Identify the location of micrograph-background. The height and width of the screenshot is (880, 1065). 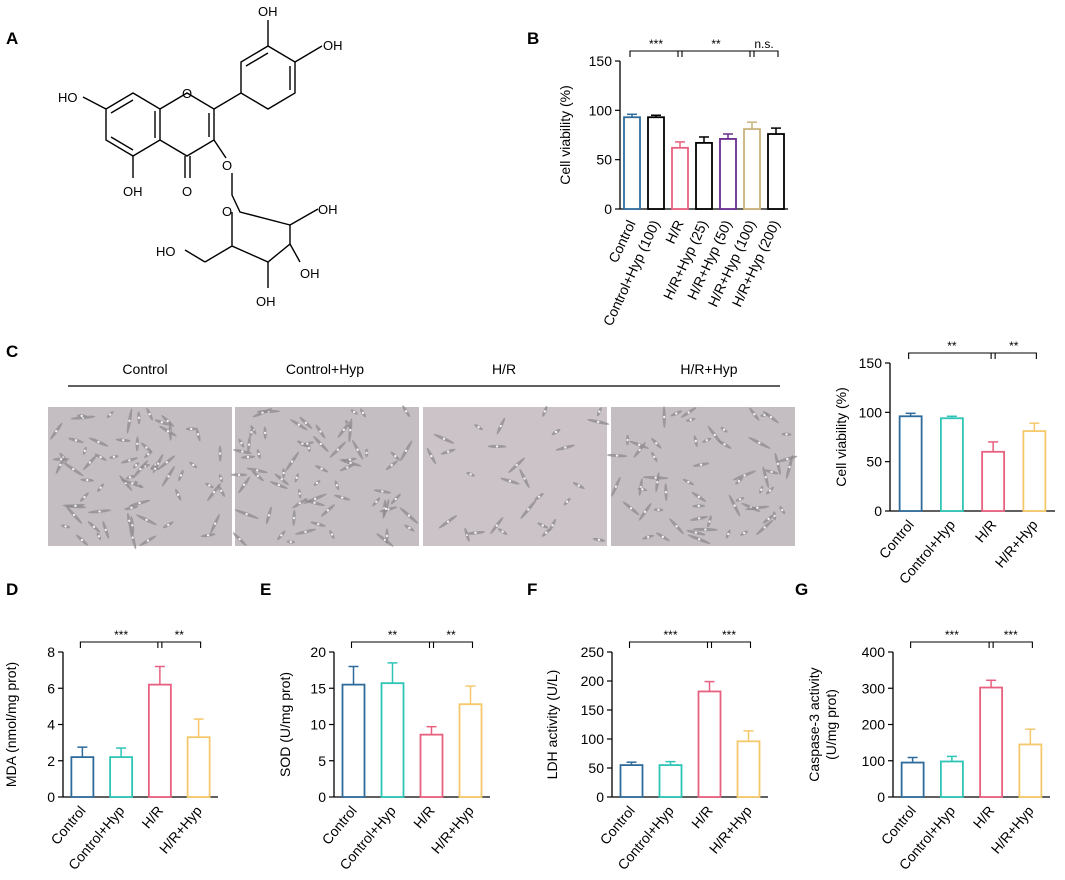
(515, 476).